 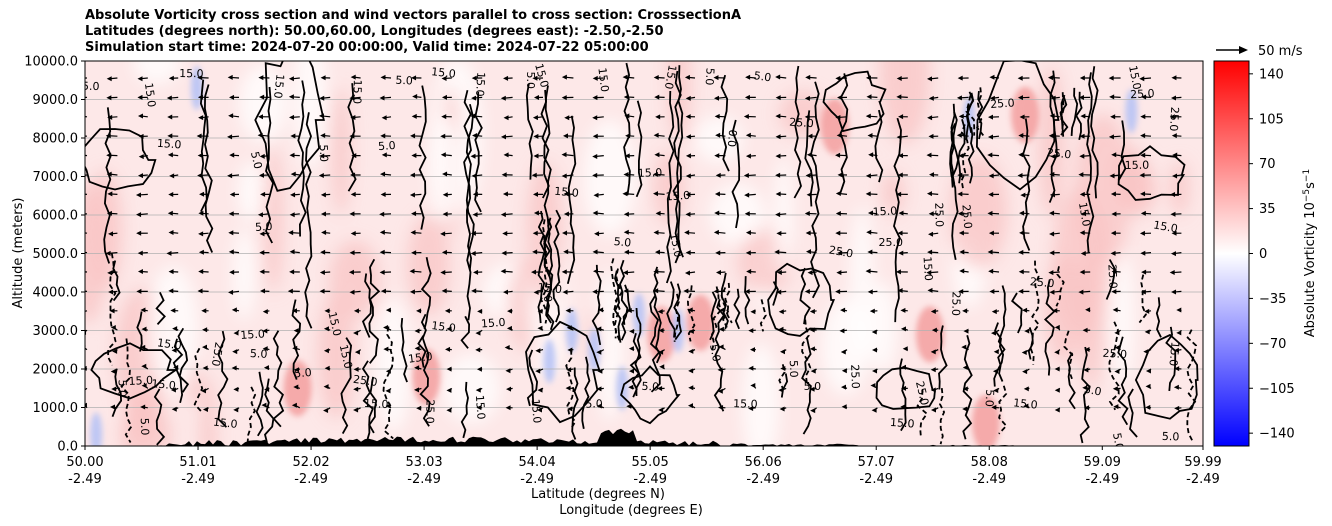 I want to click on x-tick-label-latitude: 50.00, so click(x=84, y=462).